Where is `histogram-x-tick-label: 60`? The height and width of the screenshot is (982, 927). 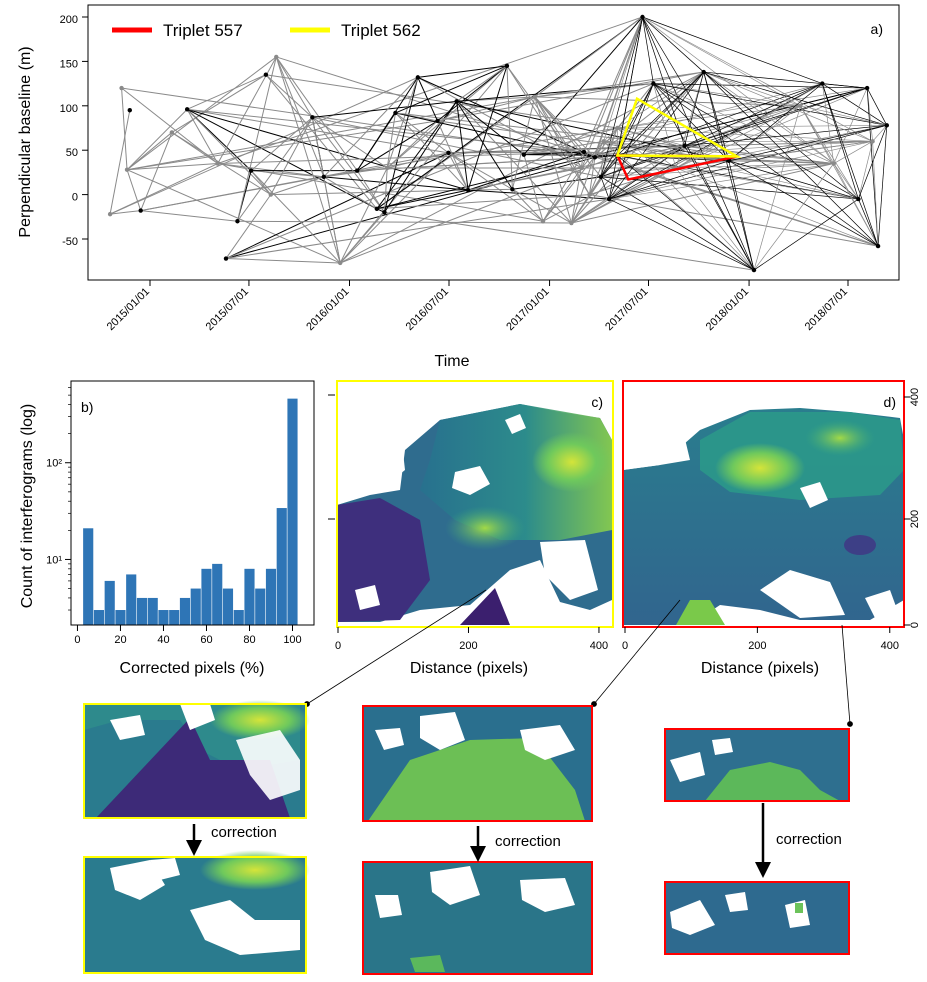
histogram-x-tick-label: 60 is located at coordinates (206, 640).